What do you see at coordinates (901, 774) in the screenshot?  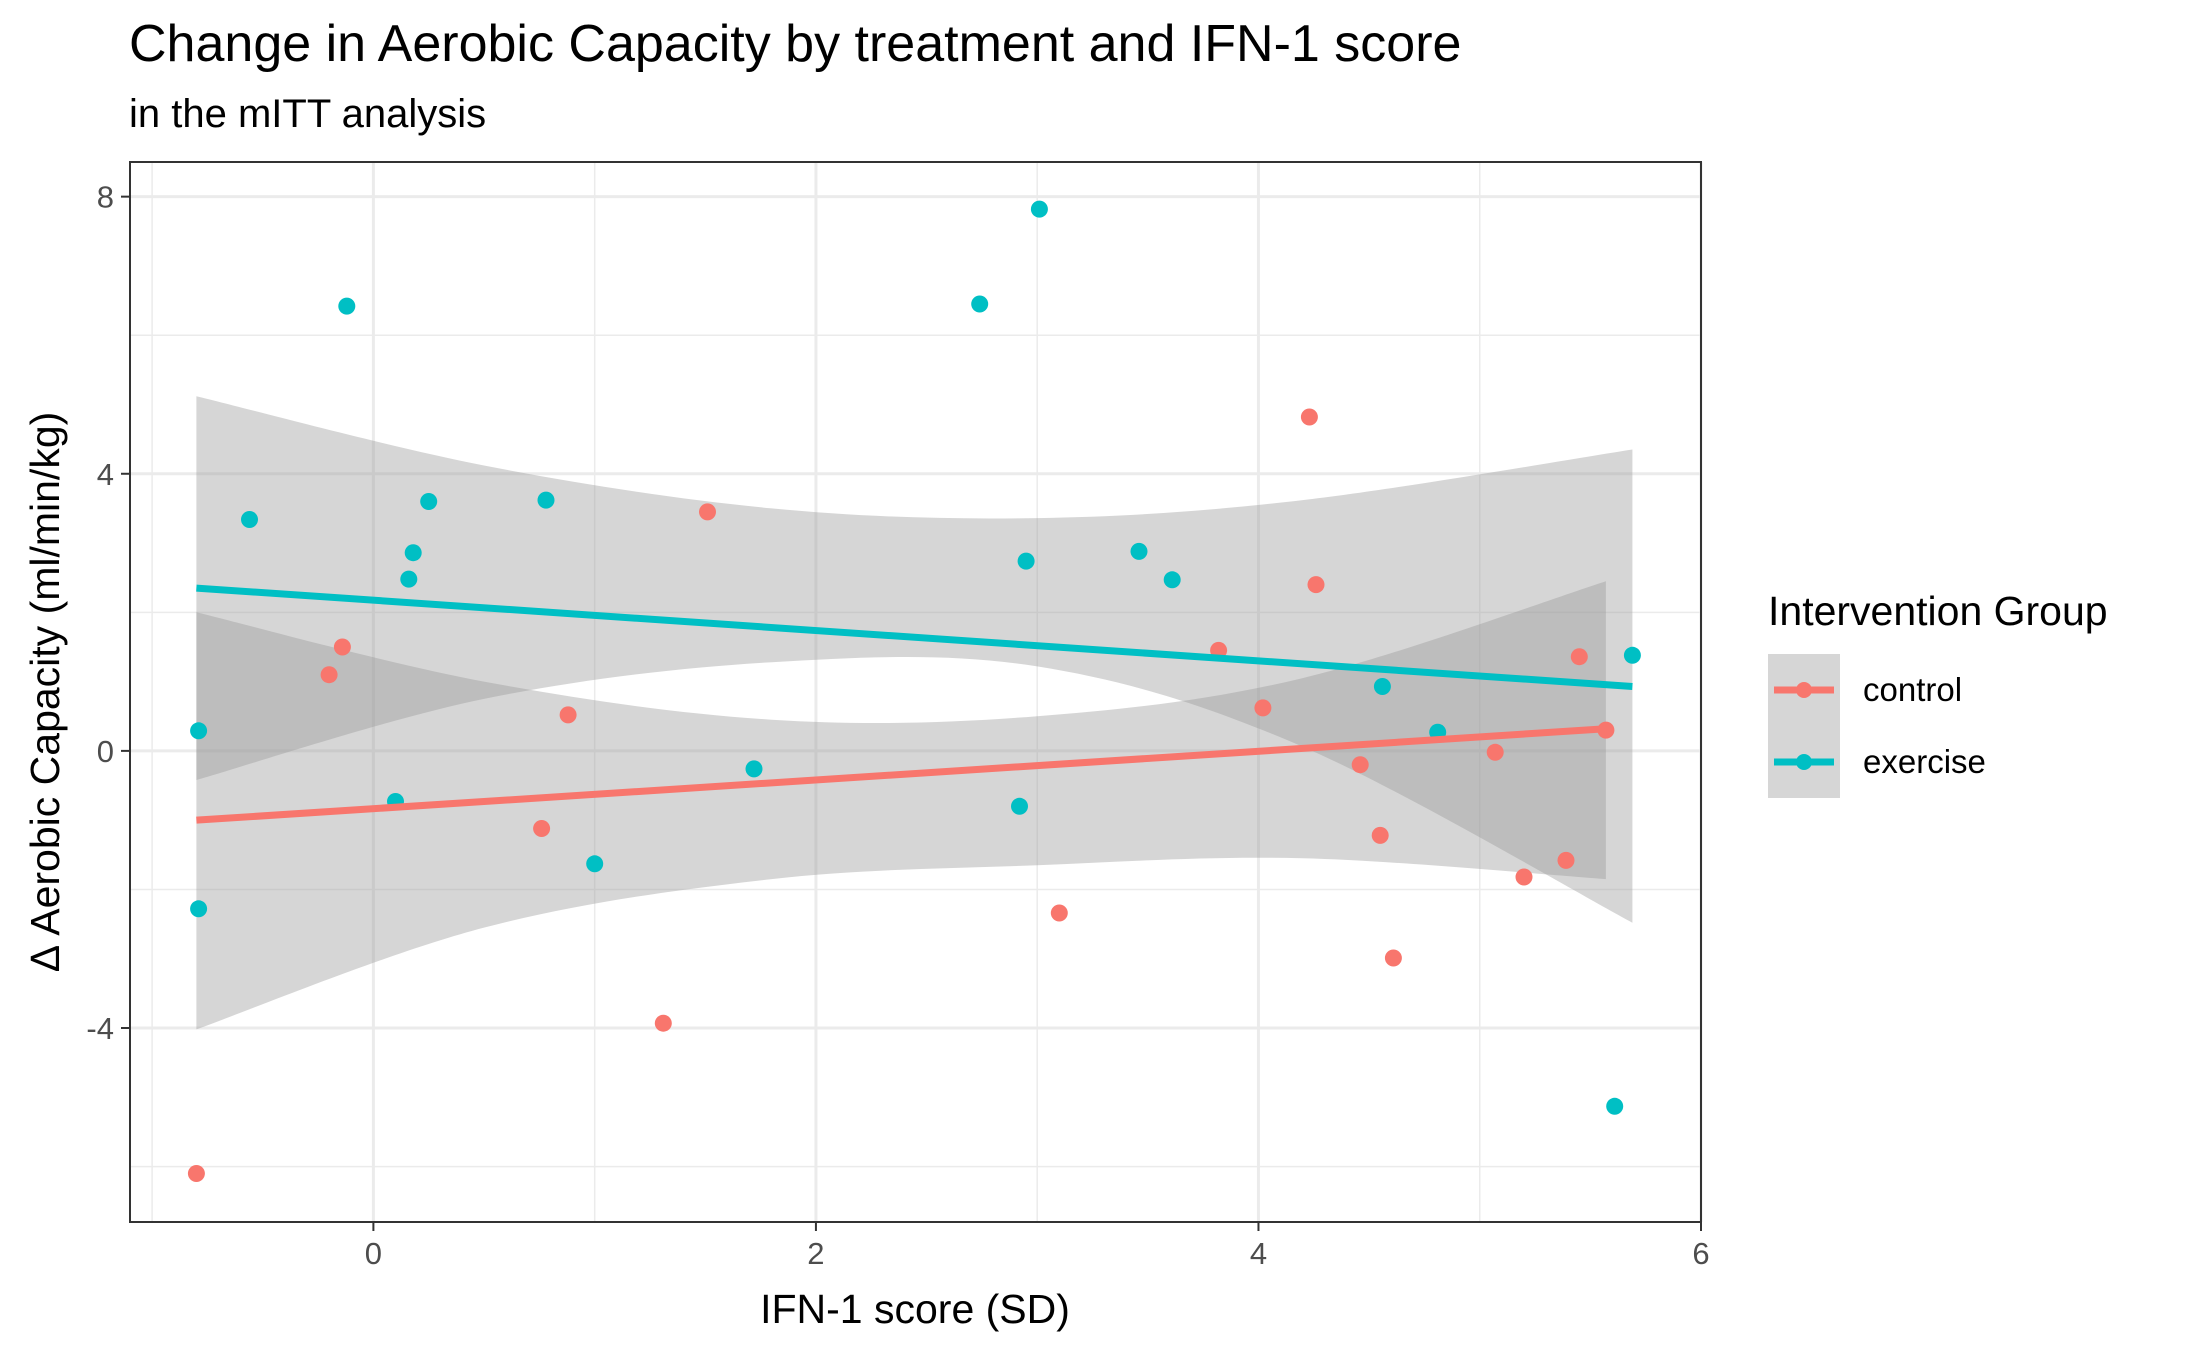 I see `fit-line-control` at bounding box center [901, 774].